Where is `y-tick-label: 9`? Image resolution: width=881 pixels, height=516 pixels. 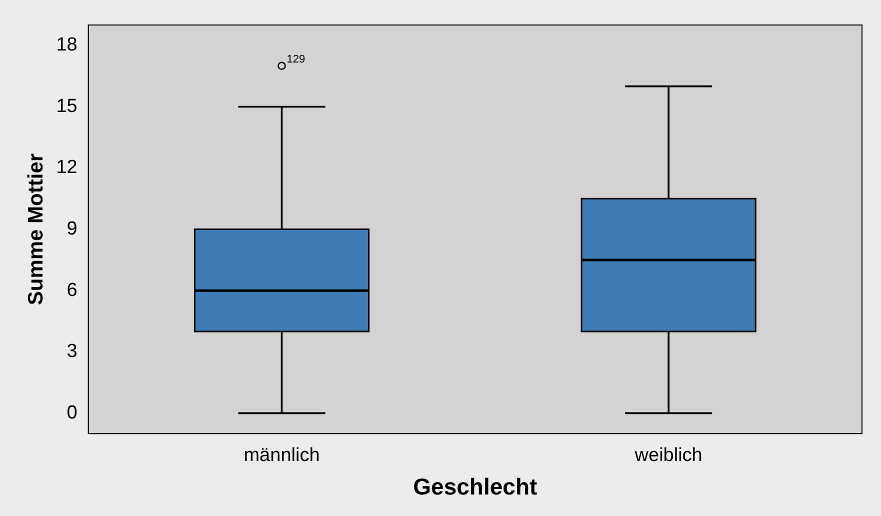
y-tick-label: 9 is located at coordinates (72, 229).